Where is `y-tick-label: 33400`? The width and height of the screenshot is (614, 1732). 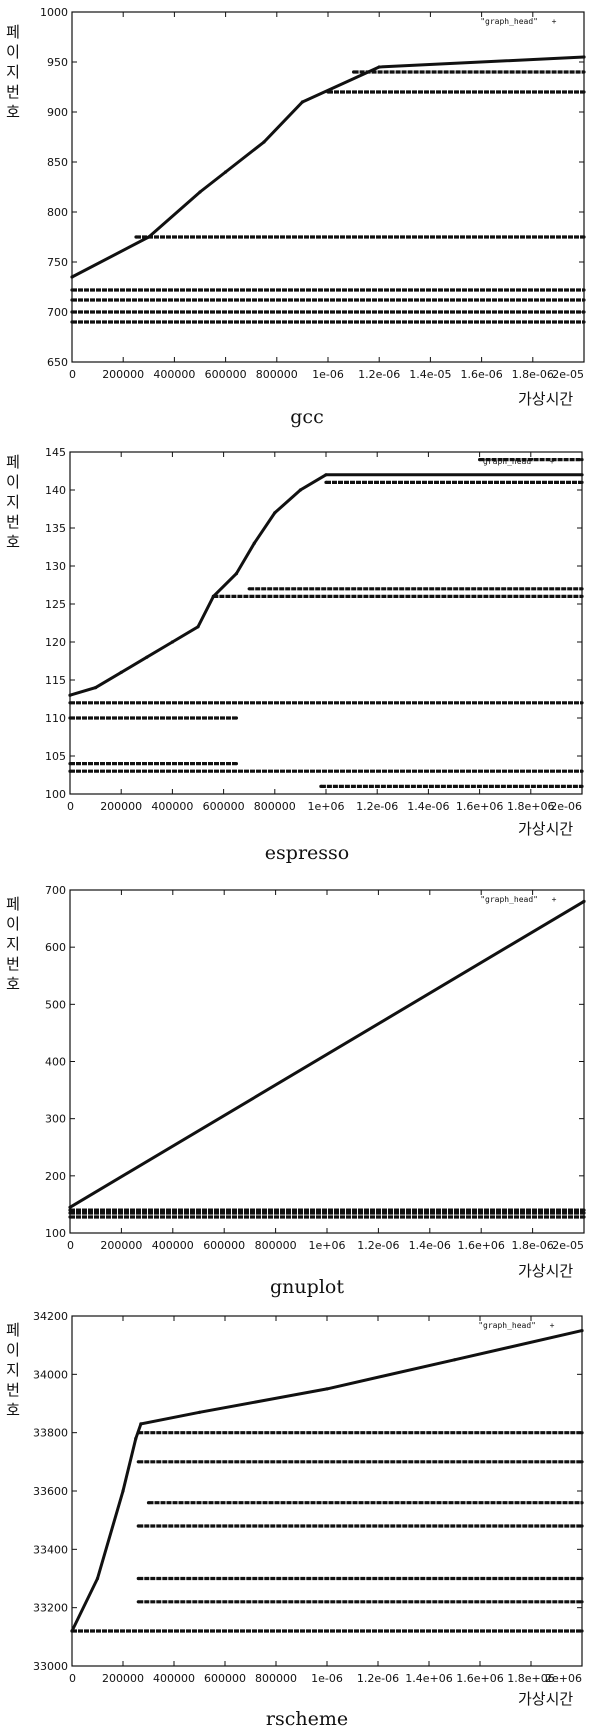
y-tick-label: 33400 is located at coordinates (50, 1549).